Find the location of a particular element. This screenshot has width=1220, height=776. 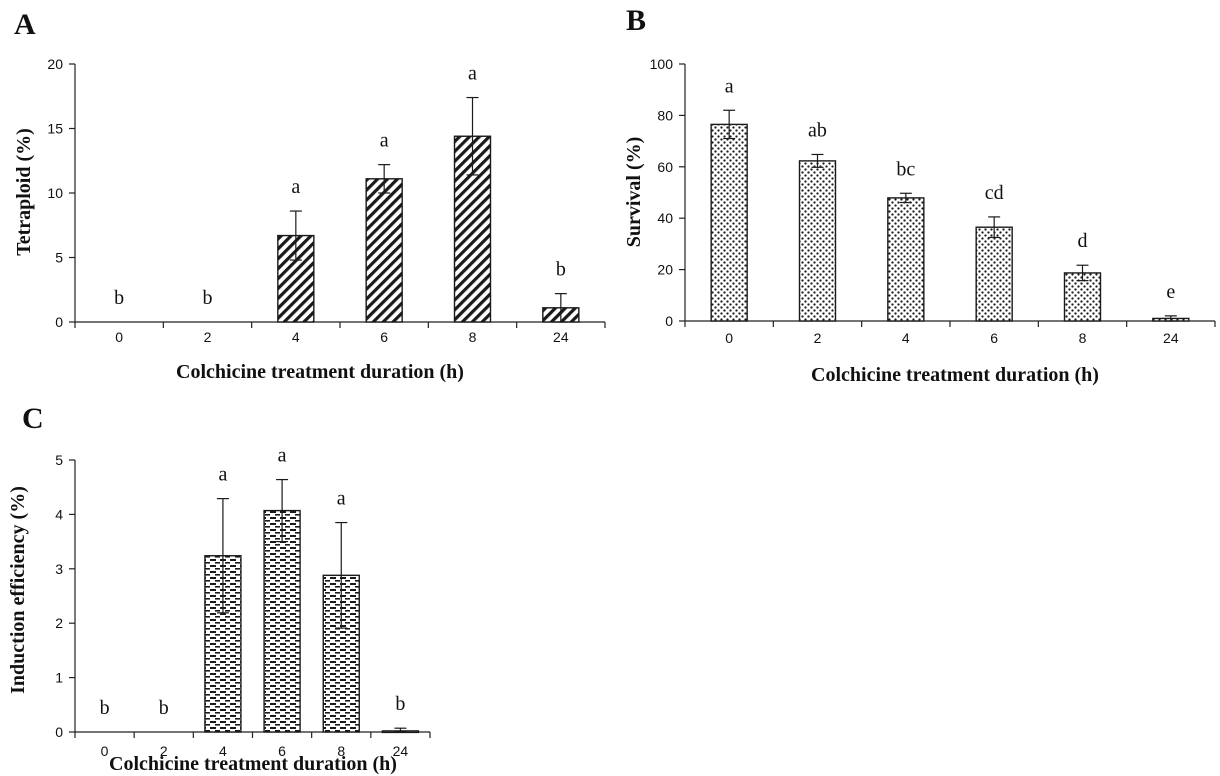

y-tick-label-a-2: 10 is located at coordinates (55, 193).